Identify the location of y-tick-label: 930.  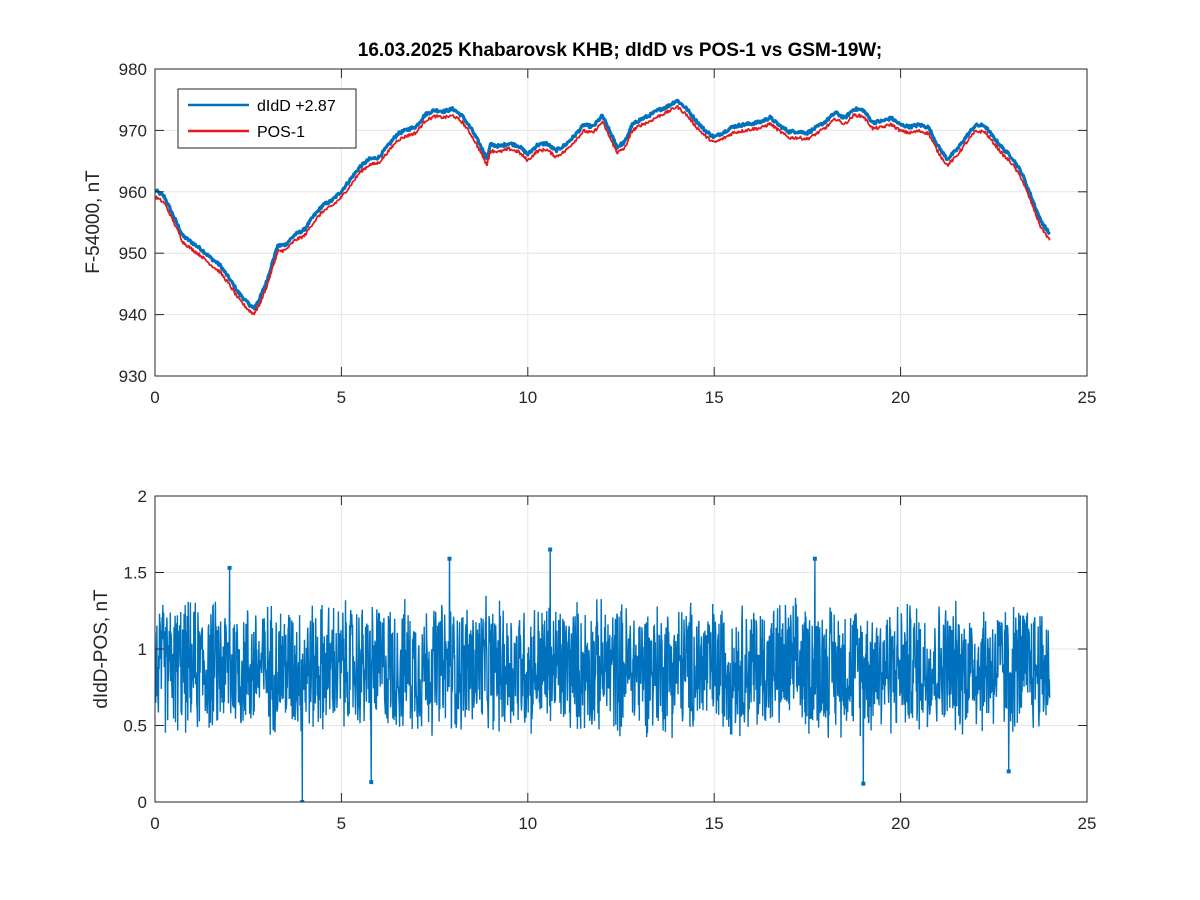
(133, 376).